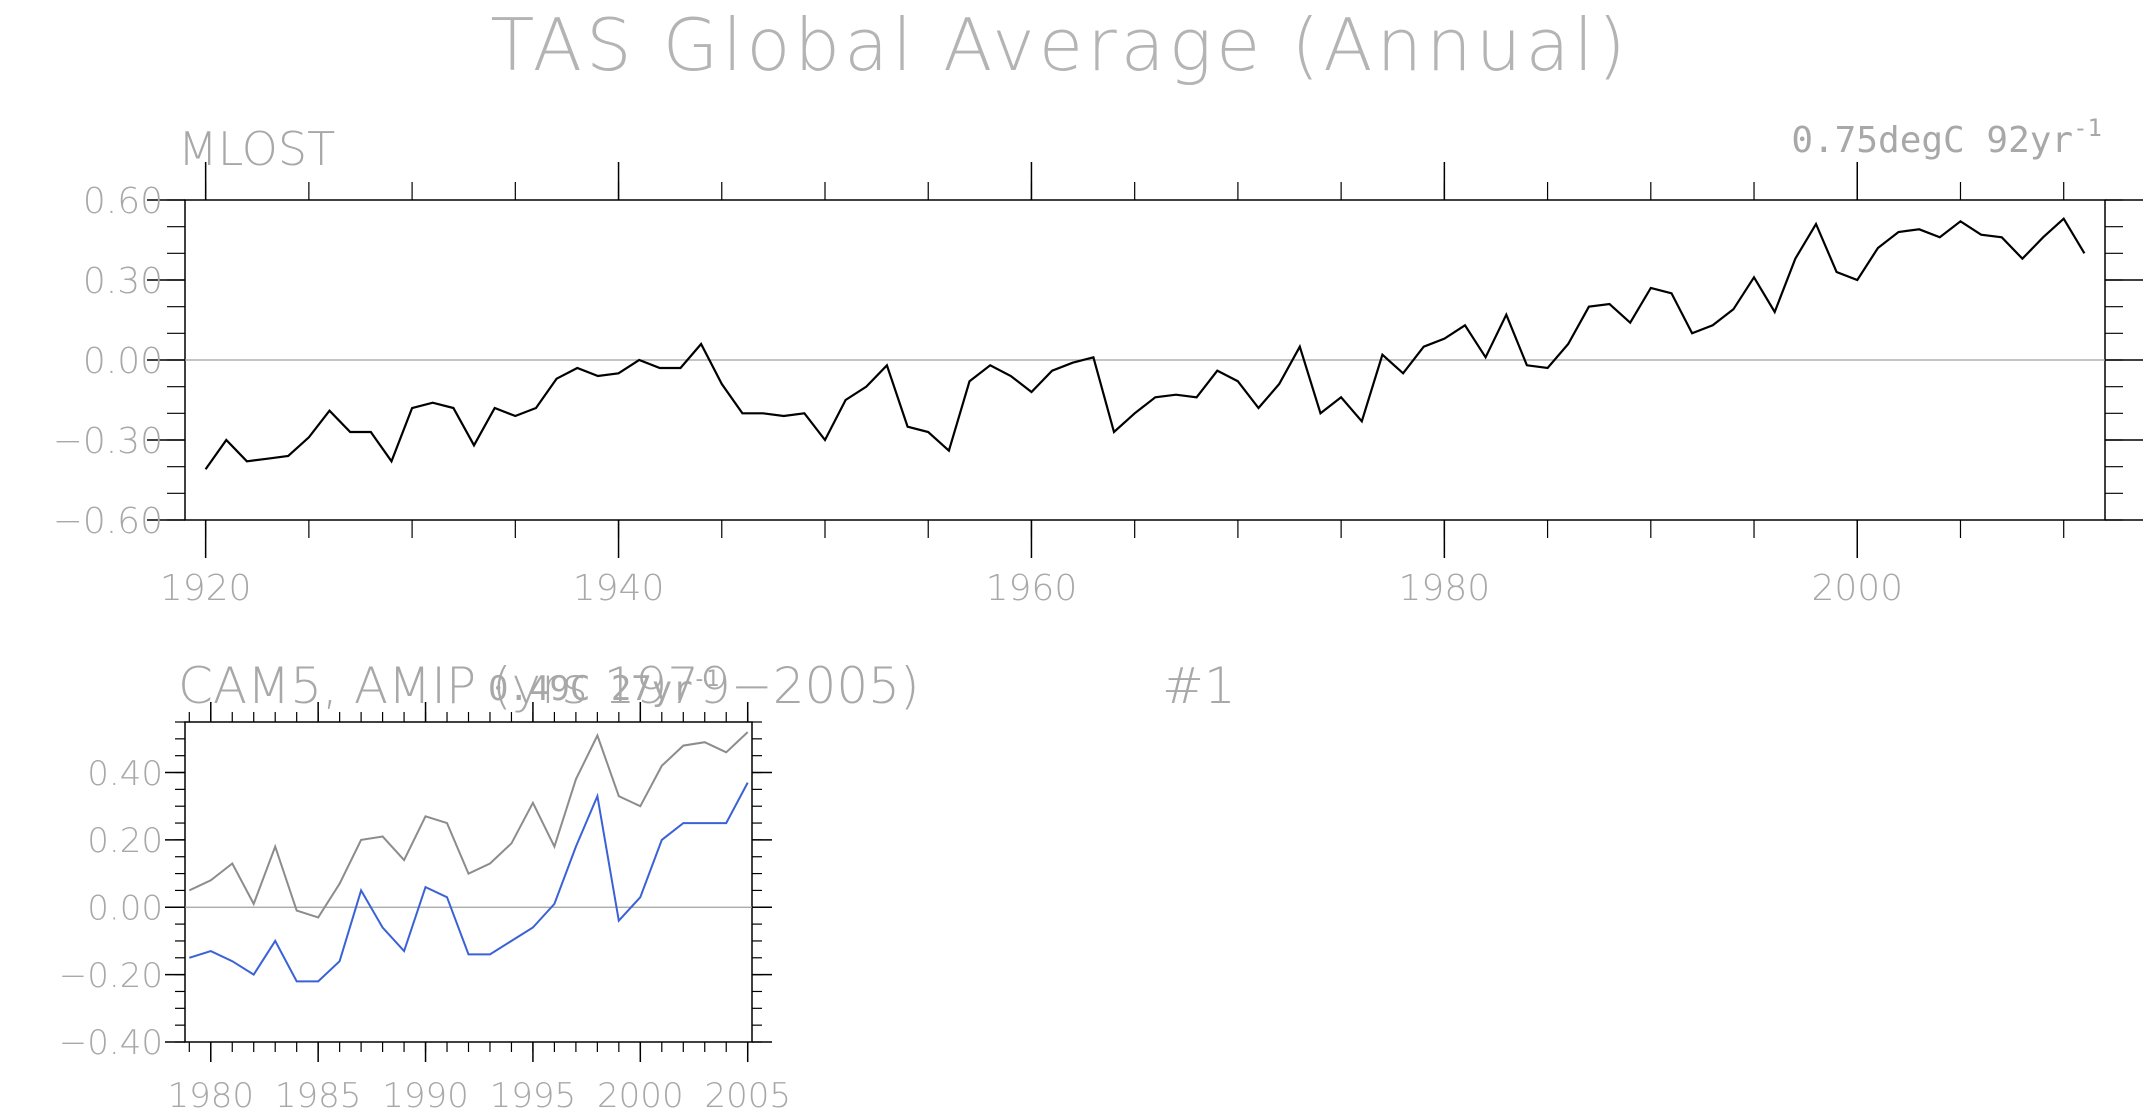 Image resolution: width=2153 pixels, height=1117 pixels. What do you see at coordinates (125, 841) in the screenshot?
I see `y-tick-label: 0.20` at bounding box center [125, 841].